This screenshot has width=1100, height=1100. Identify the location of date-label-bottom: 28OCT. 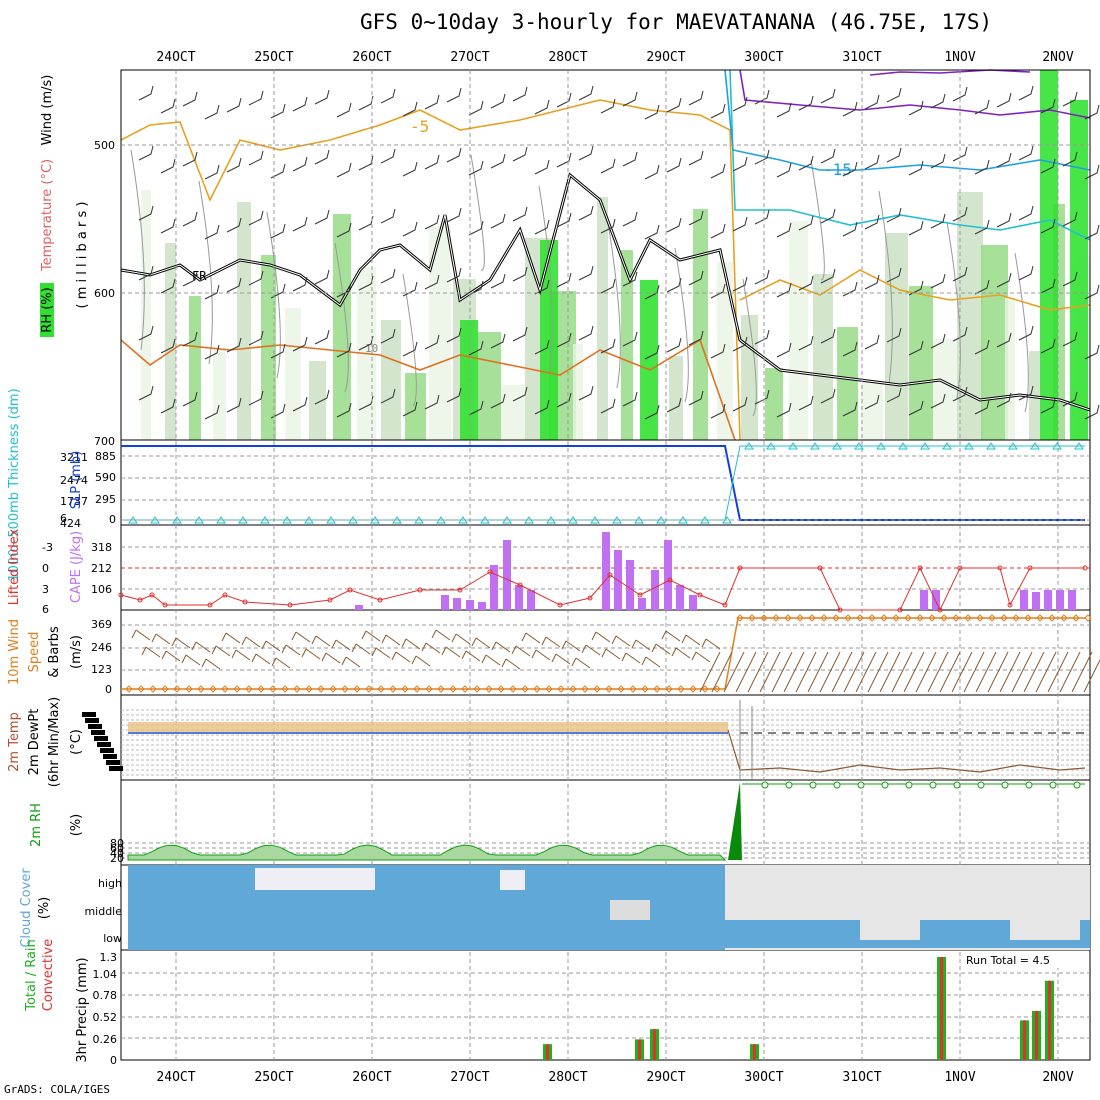
(567, 1077).